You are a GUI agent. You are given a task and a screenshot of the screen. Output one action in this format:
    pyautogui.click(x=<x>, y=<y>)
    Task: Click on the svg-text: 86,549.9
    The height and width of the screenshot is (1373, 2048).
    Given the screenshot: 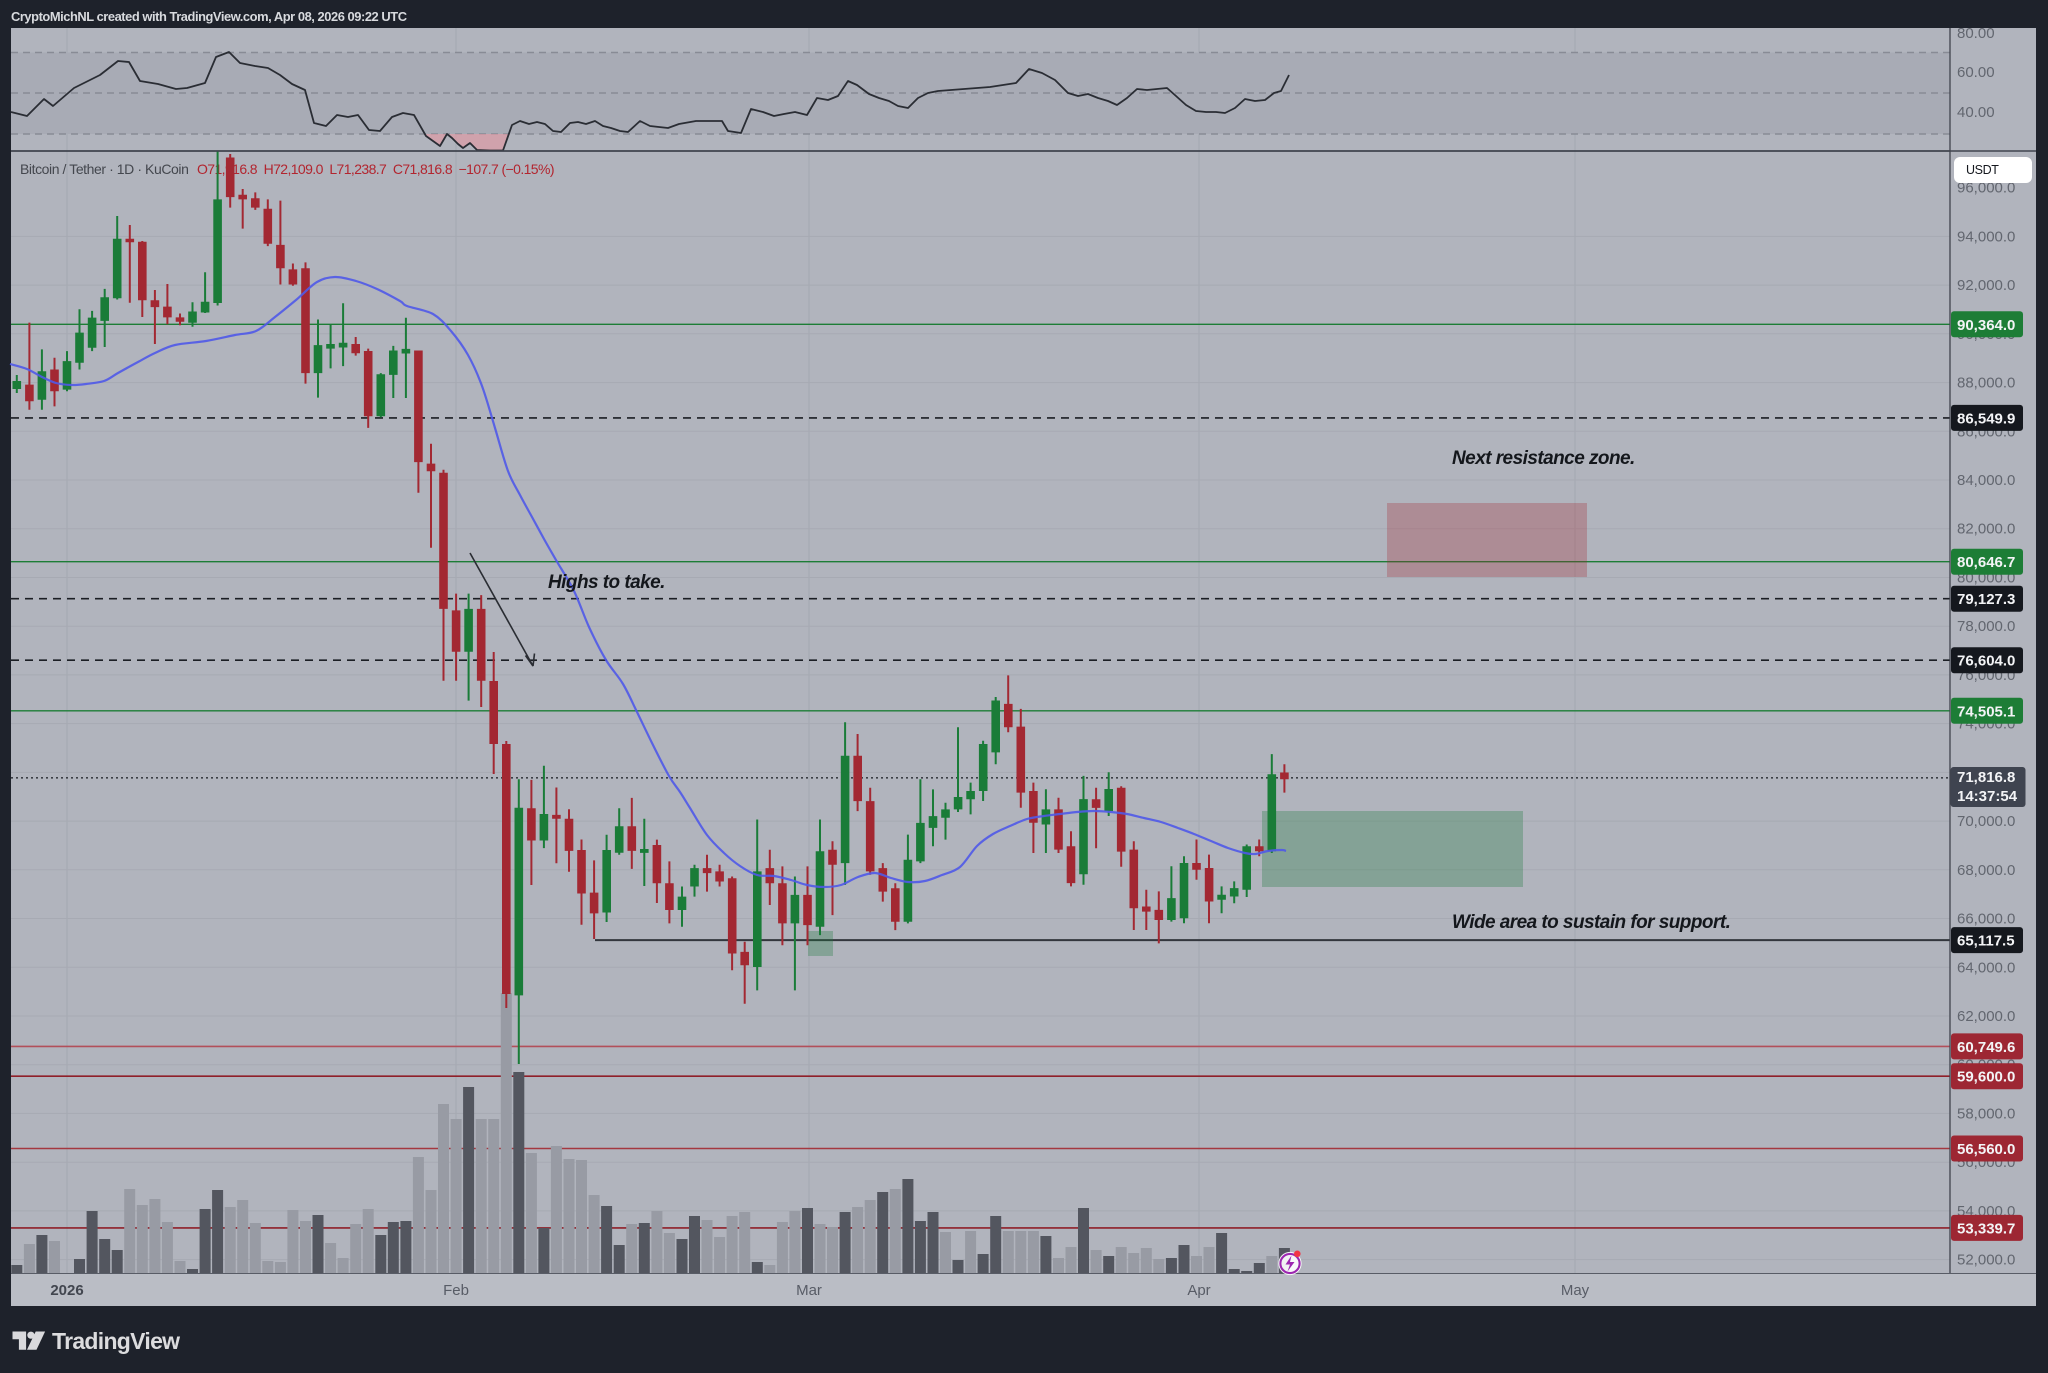 What is the action you would take?
    pyautogui.click(x=1986, y=418)
    